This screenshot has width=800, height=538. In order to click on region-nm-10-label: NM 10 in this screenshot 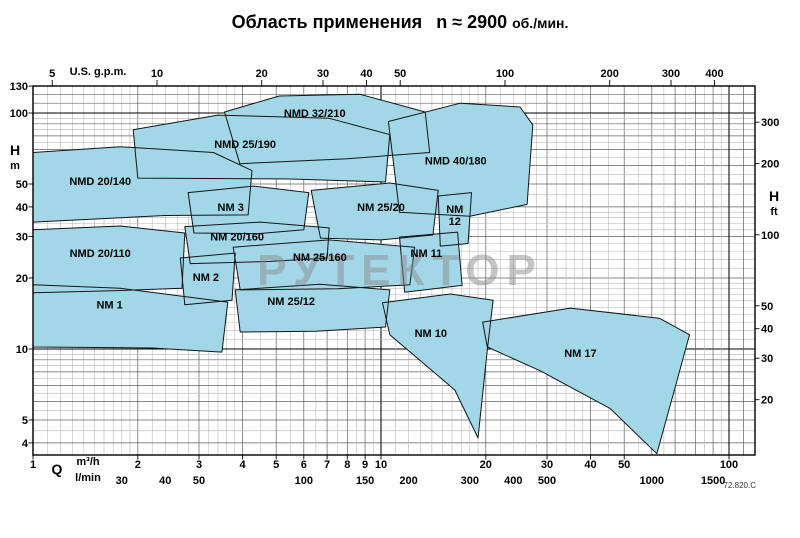, I will do `click(431, 334)`.